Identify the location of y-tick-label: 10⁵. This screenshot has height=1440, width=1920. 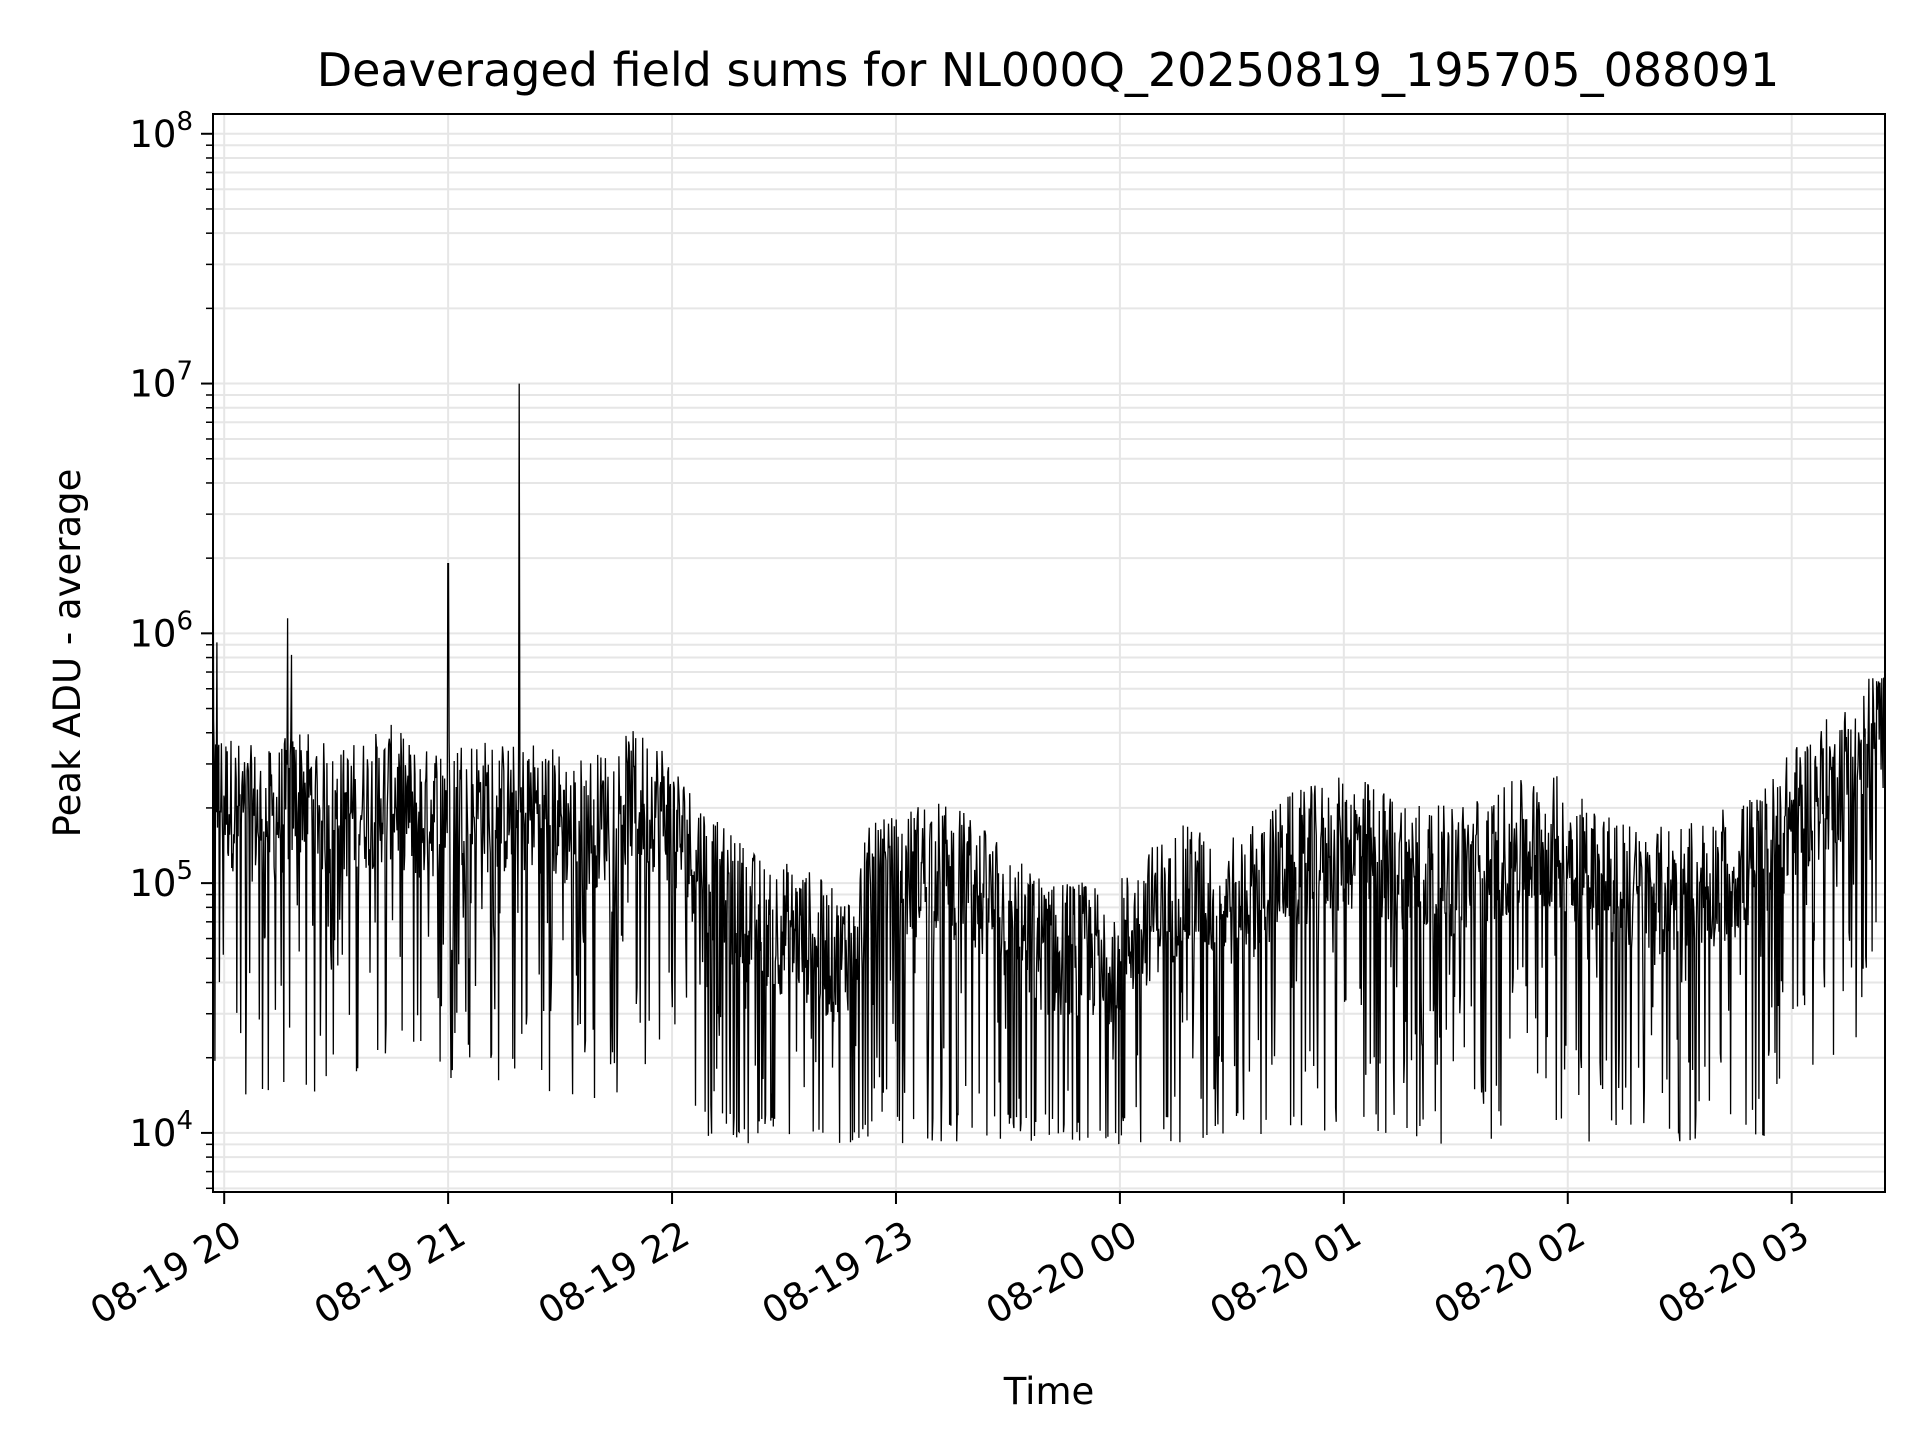
(161, 880).